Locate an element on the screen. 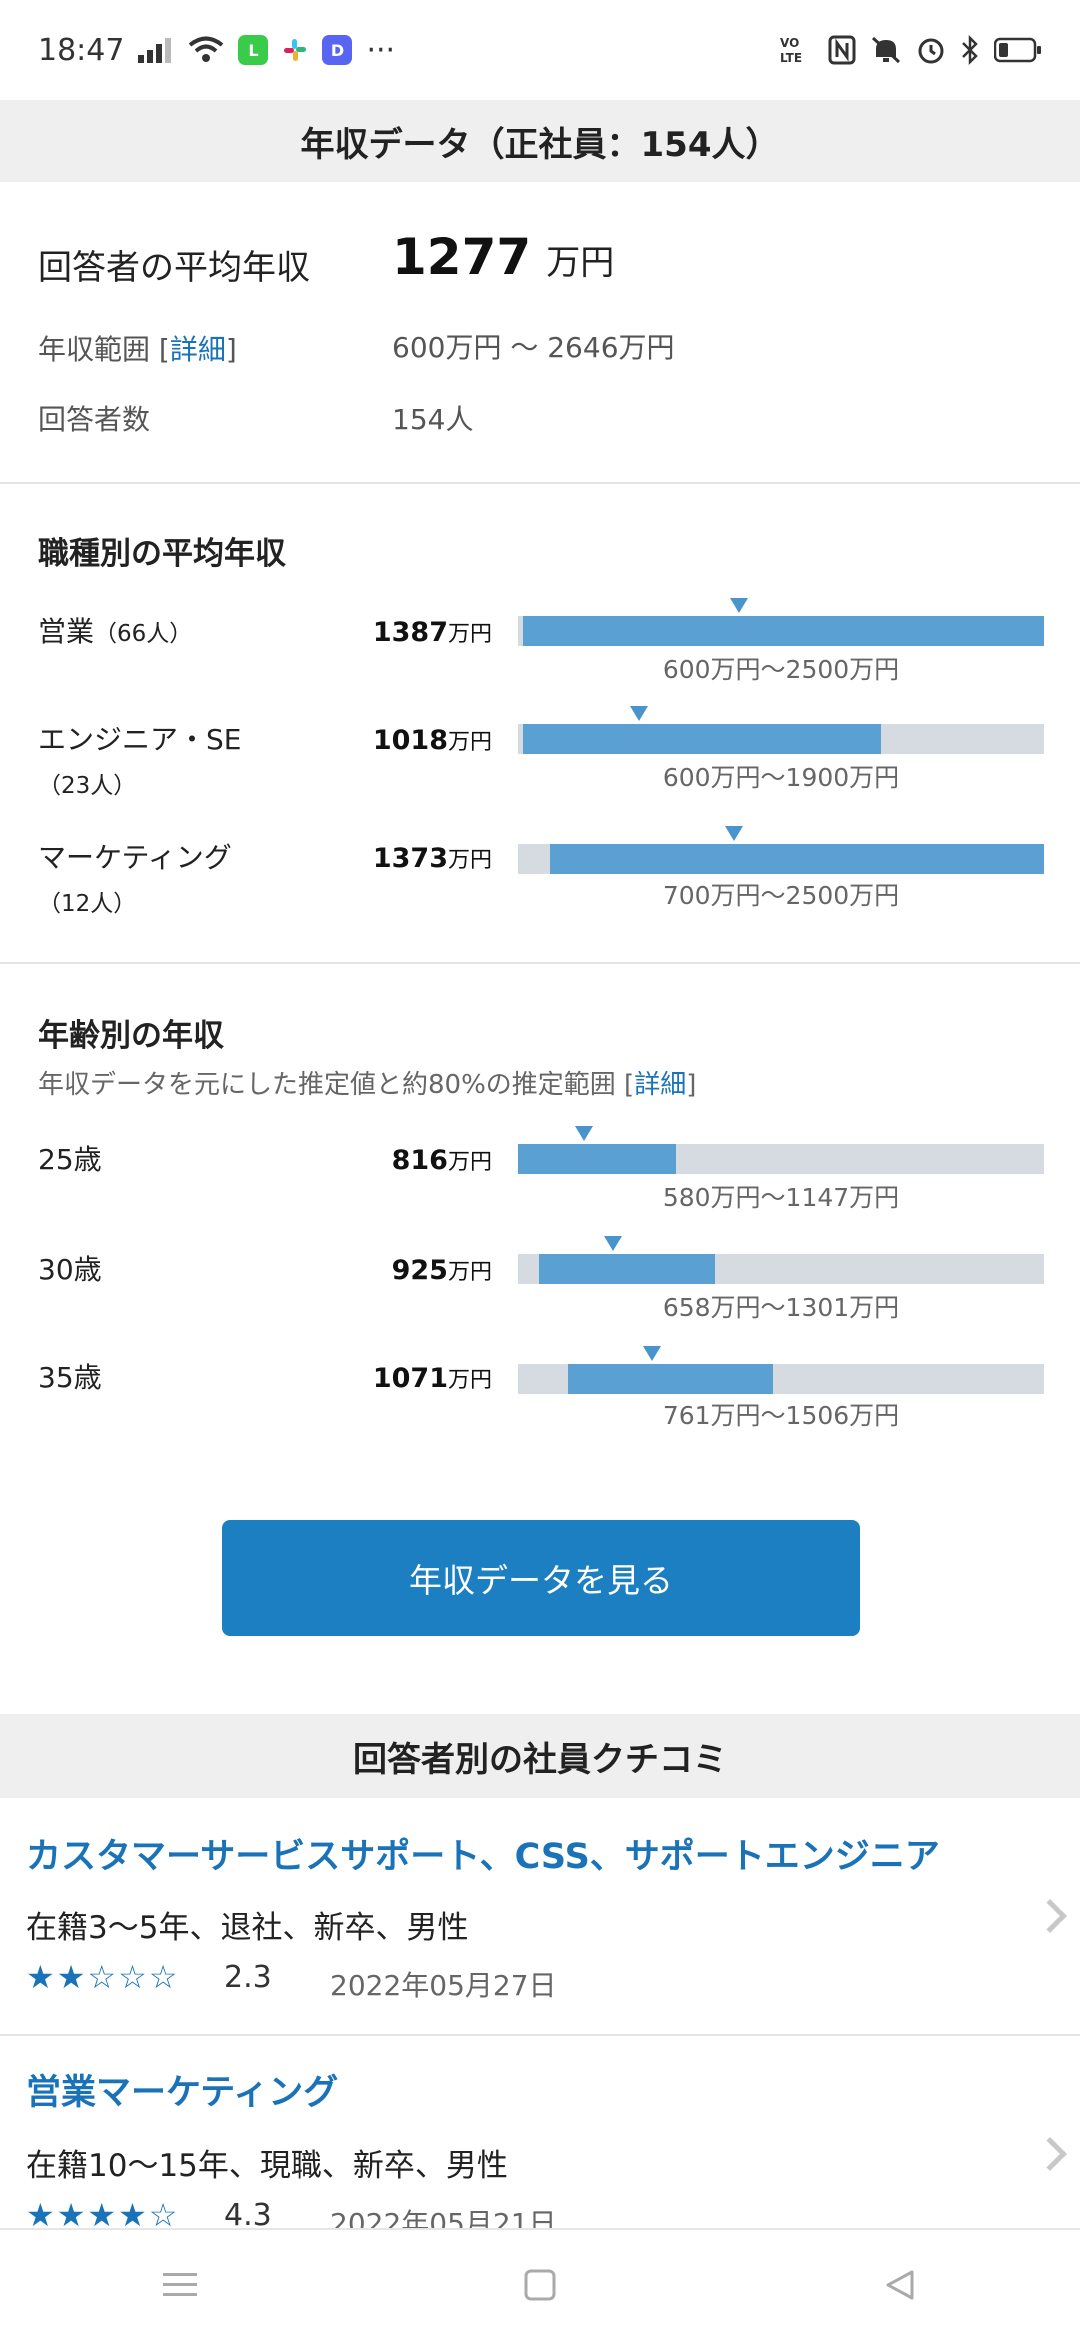 Image resolution: width=1080 pixels, height=2340 pixels. by-age-note: 年収データを元にした推定値と約80%の推定範囲 [詳細] is located at coordinates (367, 1085).